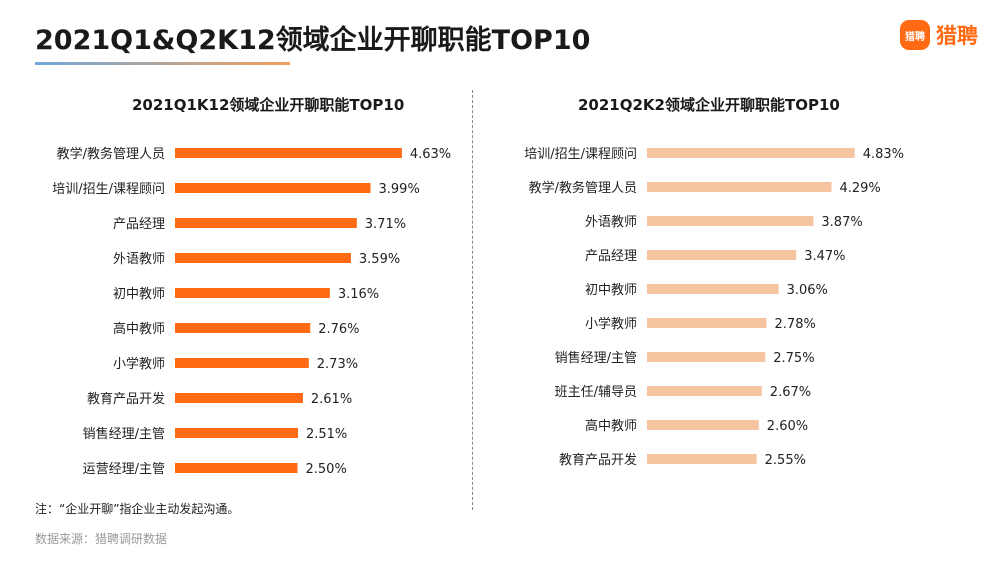 The width and height of the screenshot is (1000, 563). I want to click on q2-value-label: 2.55%, so click(785, 460).